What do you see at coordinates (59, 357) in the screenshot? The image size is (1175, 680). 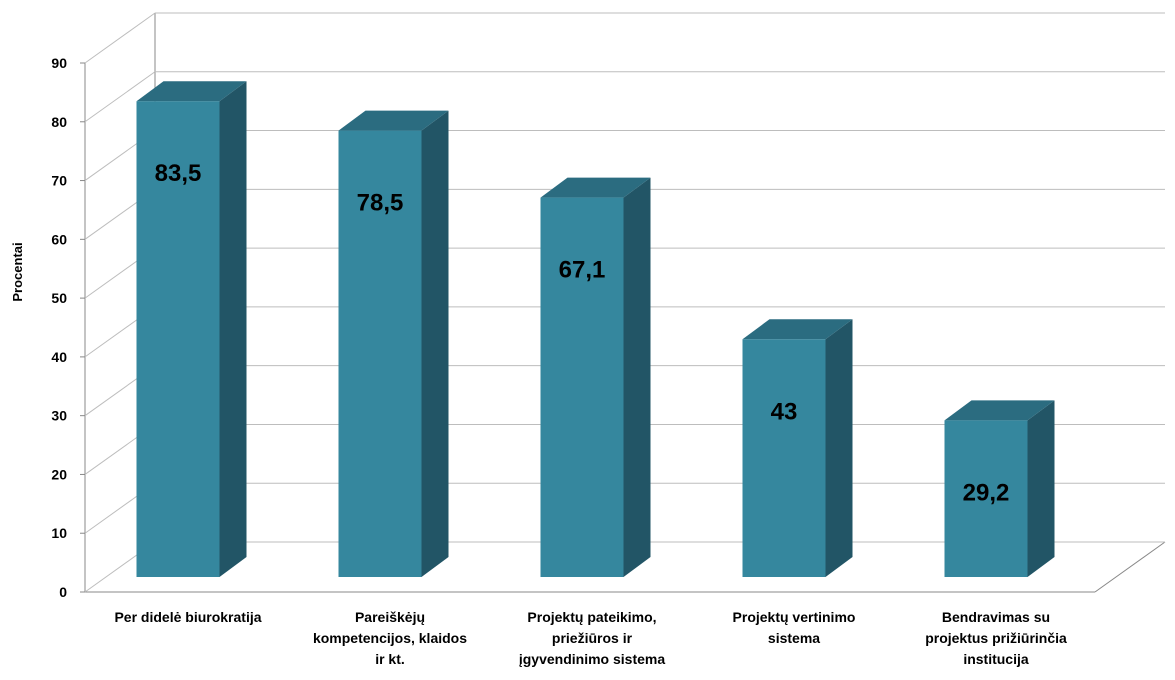 I see `y-tick-label: 40` at bounding box center [59, 357].